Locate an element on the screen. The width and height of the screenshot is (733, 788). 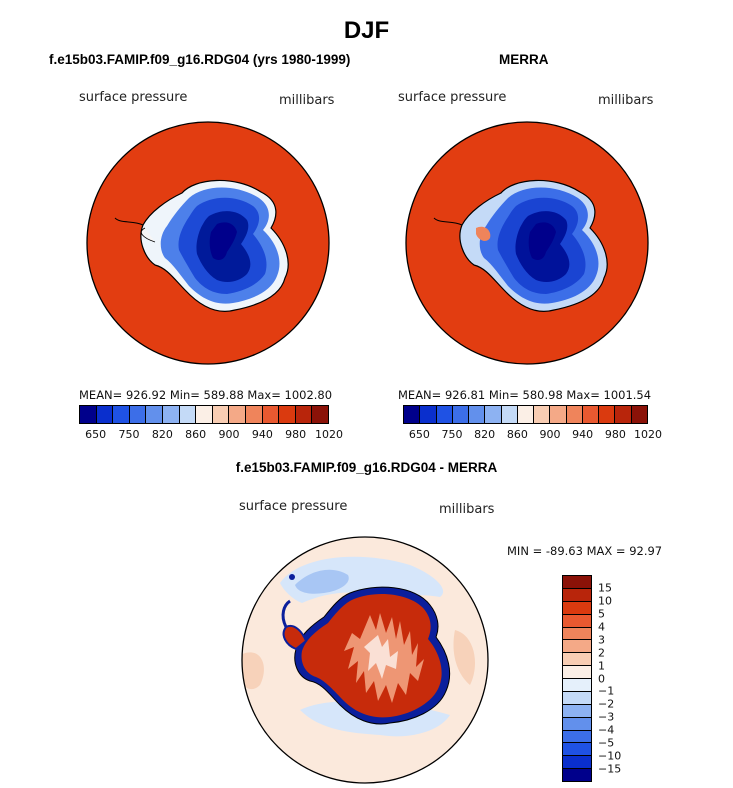
left-map-antarctica is located at coordinates (201, 245).